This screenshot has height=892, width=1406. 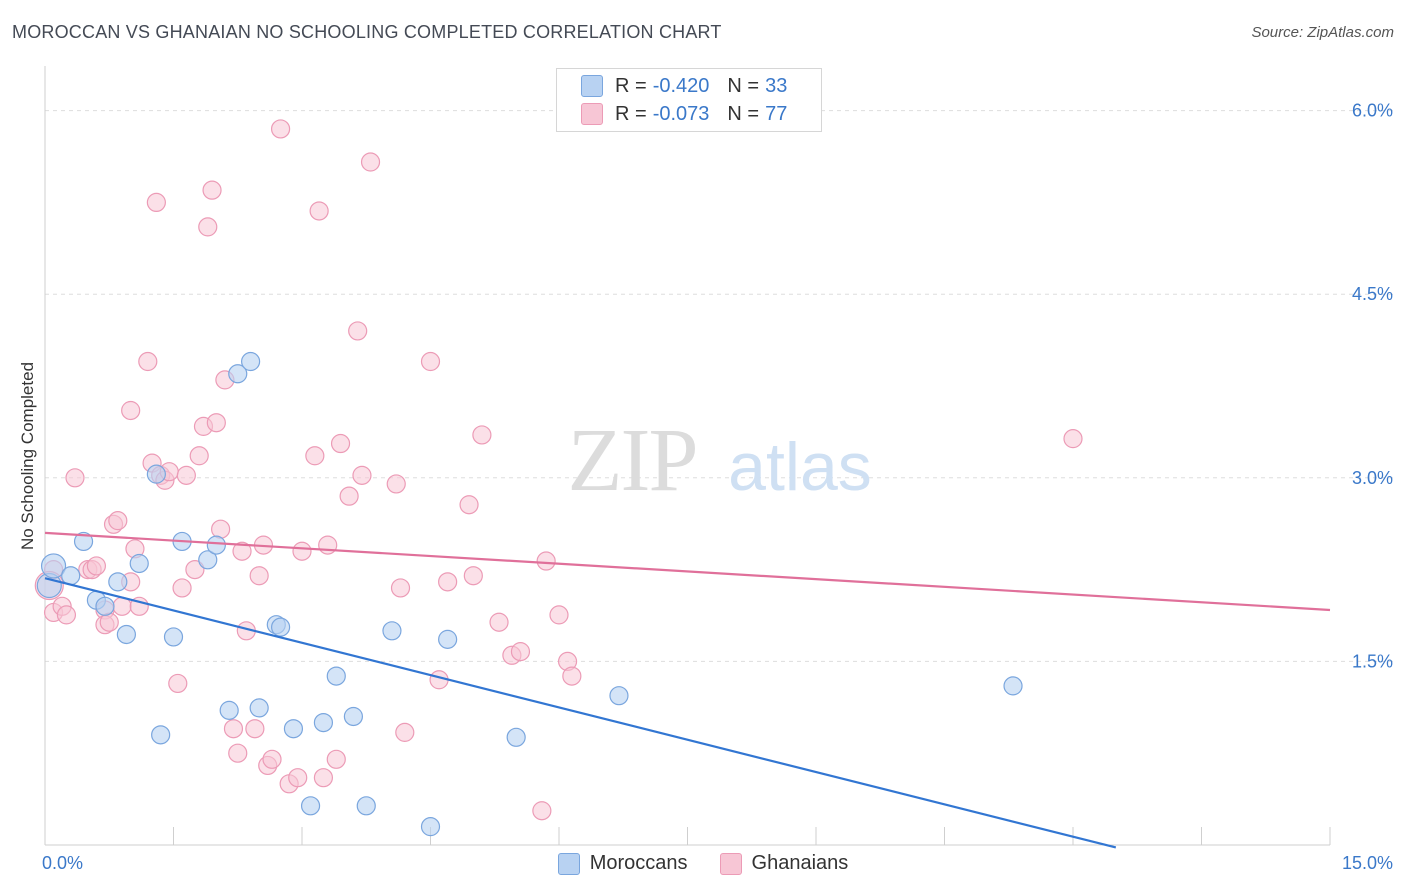 What do you see at coordinates (681, 113) in the screenshot?
I see `legend-r-value: -0.073` at bounding box center [681, 113].